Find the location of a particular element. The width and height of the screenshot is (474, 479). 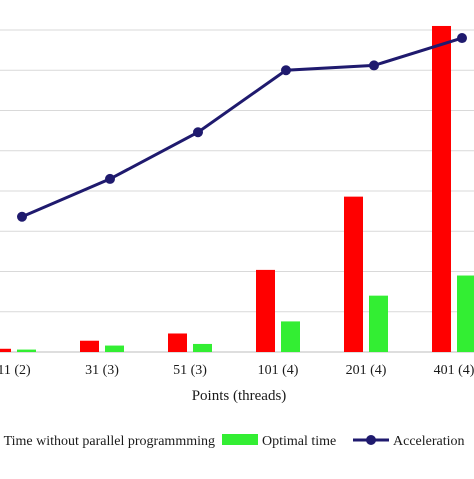

legend-swatch-optimal-time is located at coordinates (240, 439).